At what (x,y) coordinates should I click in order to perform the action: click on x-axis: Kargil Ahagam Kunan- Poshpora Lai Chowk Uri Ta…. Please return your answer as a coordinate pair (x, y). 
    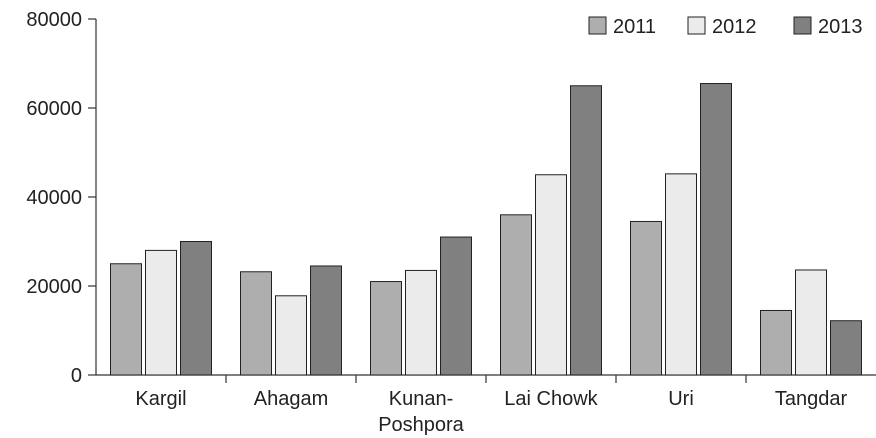
    Looking at the image, I should click on (486, 405).